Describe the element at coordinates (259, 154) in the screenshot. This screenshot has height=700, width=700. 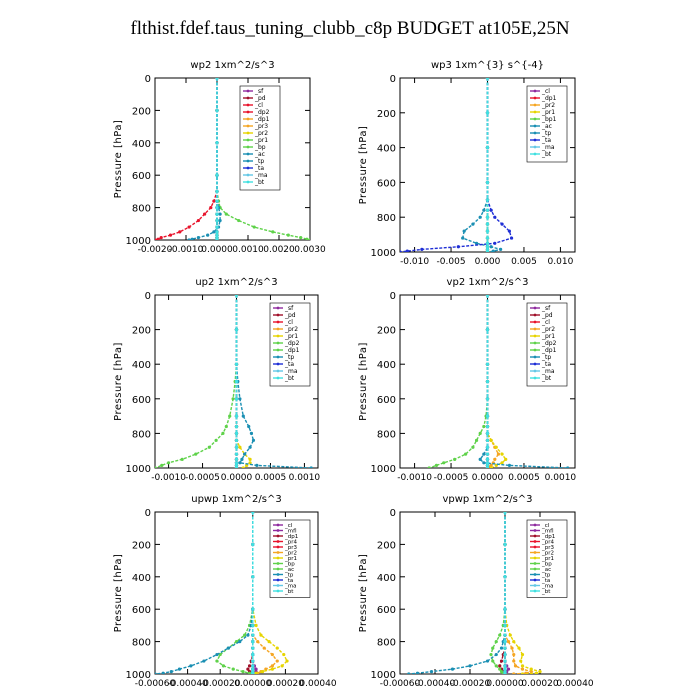
I see `legend-label: _ac` at that location.